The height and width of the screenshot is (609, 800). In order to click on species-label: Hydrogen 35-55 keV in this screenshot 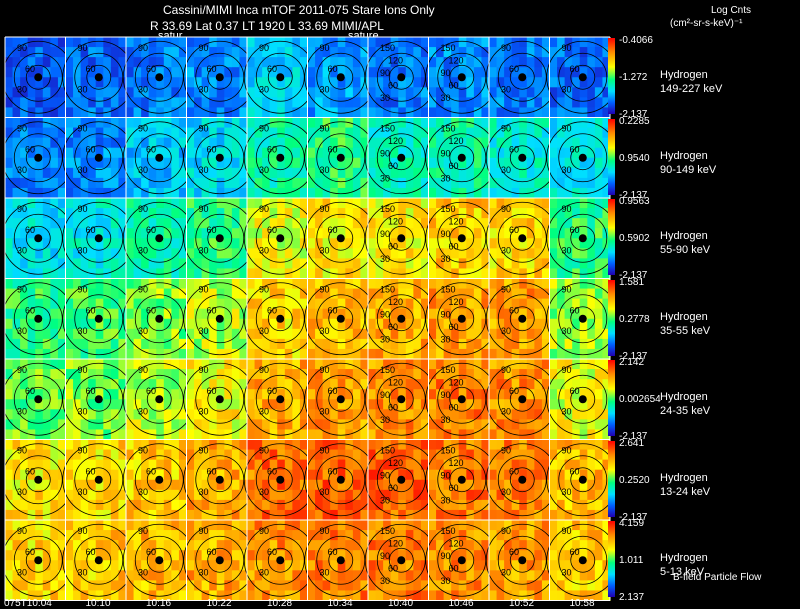, I will do `click(685, 324)`.